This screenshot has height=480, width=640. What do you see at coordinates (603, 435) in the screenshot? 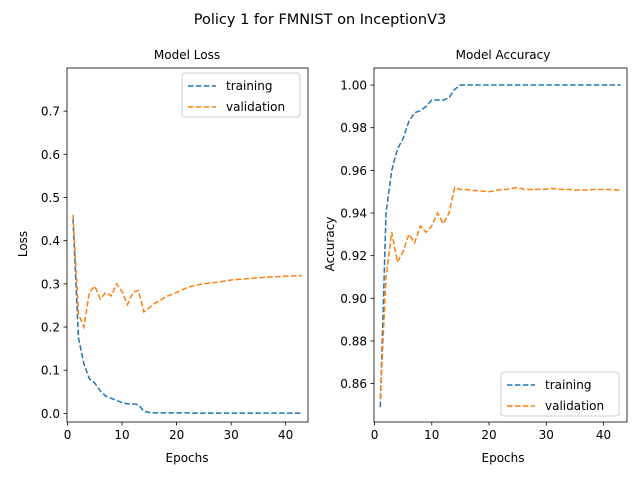
I see `accuracy-xtick-label: 40` at bounding box center [603, 435].